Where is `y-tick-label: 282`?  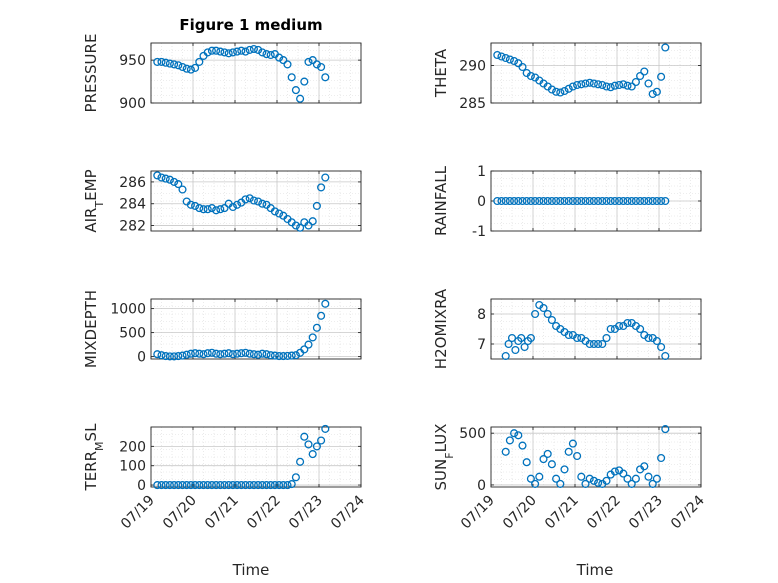 y-tick-label: 282 is located at coordinates (132, 227).